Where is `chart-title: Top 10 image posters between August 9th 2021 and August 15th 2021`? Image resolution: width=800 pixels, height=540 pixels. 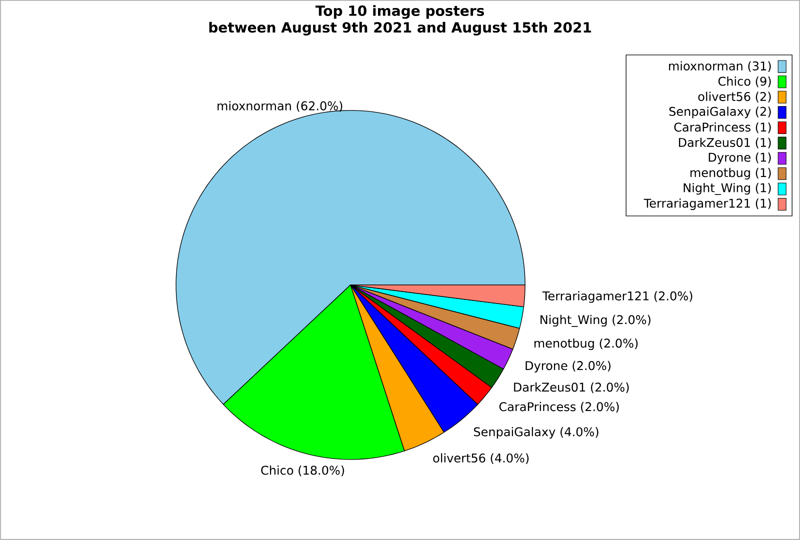 chart-title: Top 10 image posters between August 9th 2021 and August 15th 2021 is located at coordinates (400, 20).